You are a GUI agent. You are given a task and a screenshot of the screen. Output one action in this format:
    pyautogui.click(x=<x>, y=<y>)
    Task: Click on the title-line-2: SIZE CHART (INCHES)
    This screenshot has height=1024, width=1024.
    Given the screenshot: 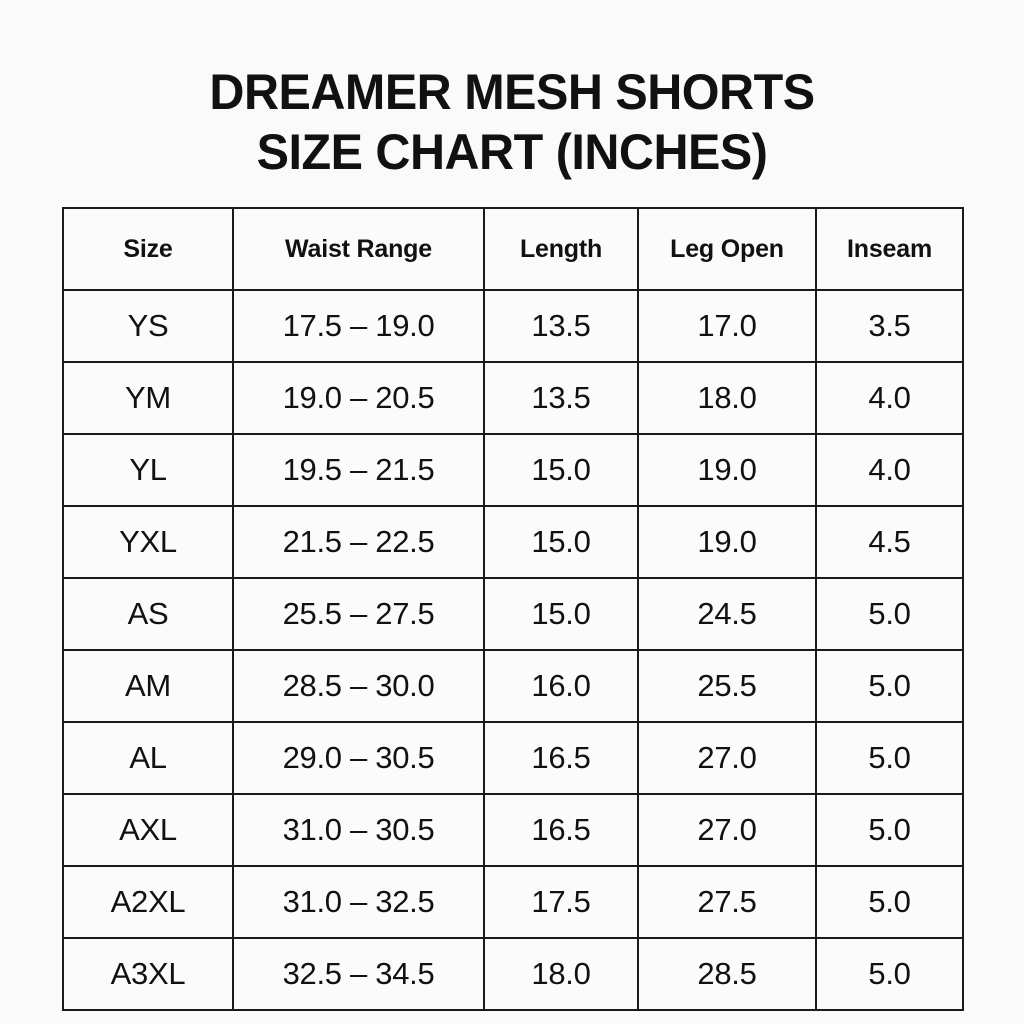 What is the action you would take?
    pyautogui.click(x=512, y=152)
    